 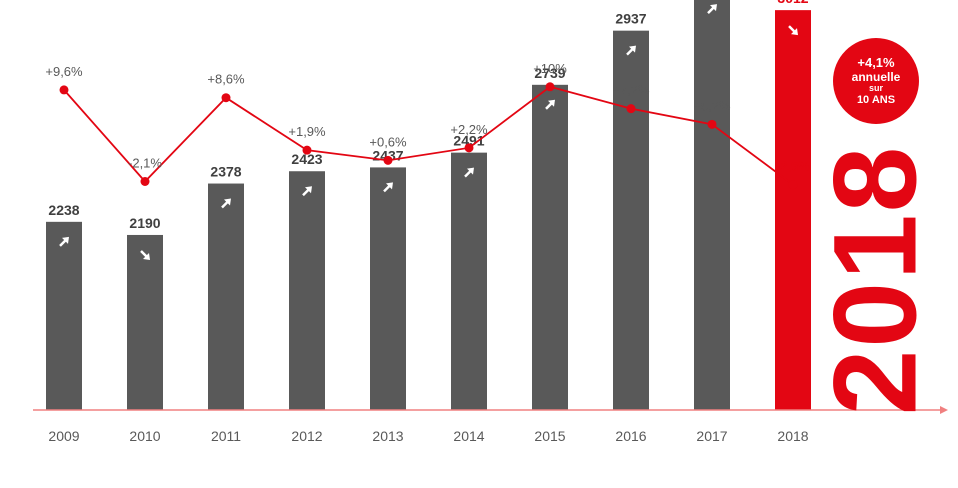 I want to click on growth-point-2012, so click(x=307, y=150).